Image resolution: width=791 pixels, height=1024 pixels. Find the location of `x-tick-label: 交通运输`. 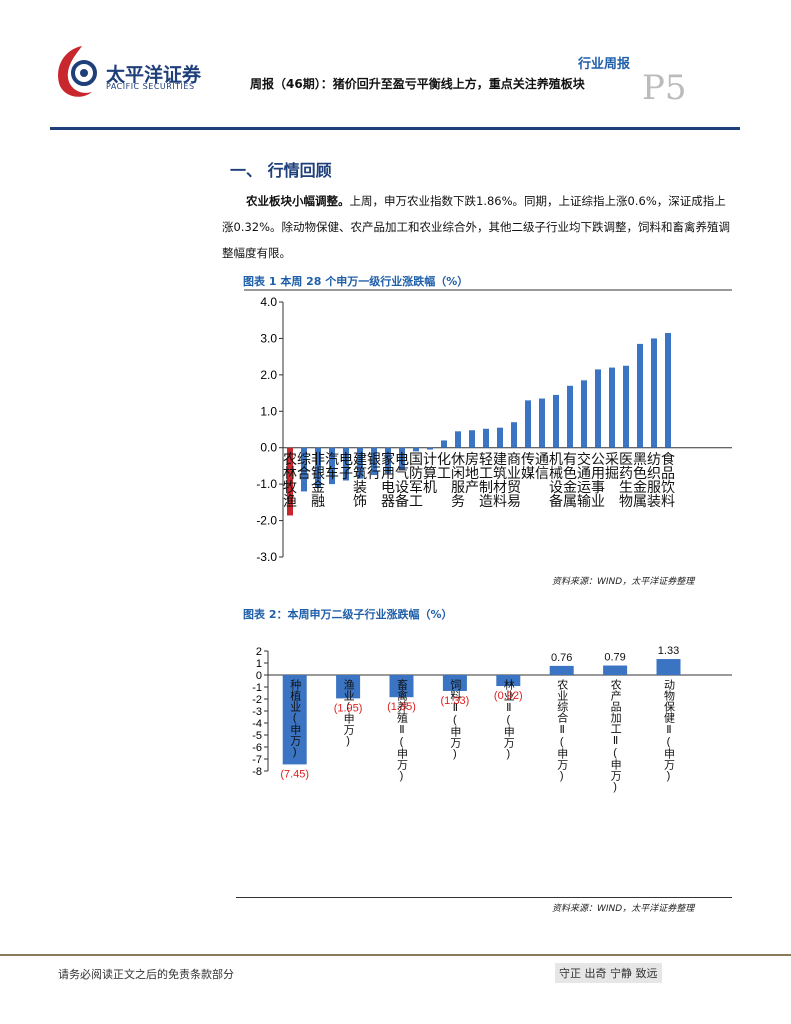

x-tick-label: 交通运输 is located at coordinates (584, 479).